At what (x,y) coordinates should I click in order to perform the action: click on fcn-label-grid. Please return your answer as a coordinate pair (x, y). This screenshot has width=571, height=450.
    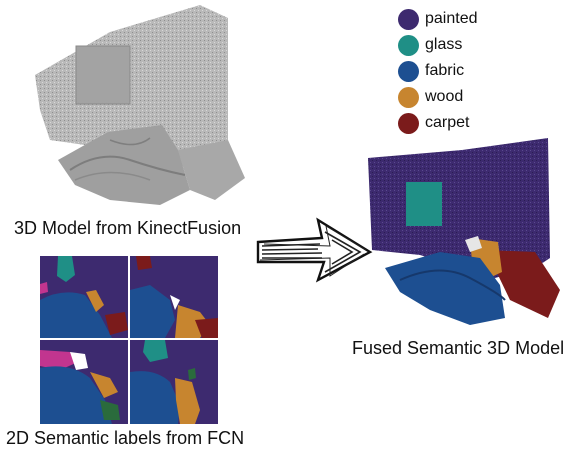
    Looking at the image, I should click on (129, 340).